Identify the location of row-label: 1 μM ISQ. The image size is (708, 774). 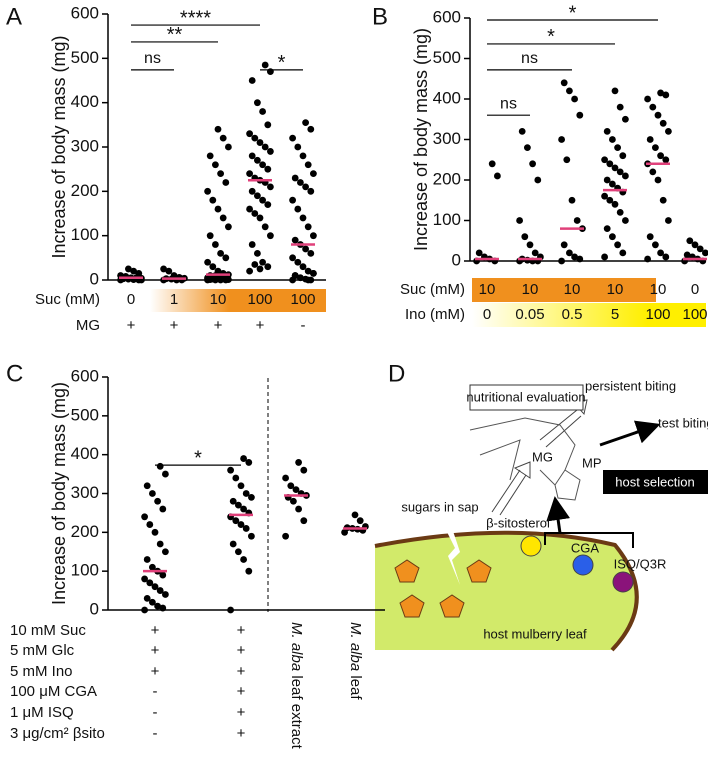
(42, 712).